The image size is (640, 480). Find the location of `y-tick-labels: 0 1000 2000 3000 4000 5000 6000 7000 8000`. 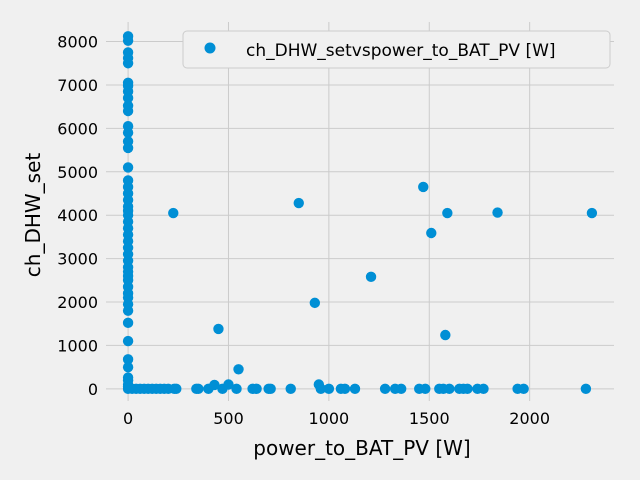

y-tick-labels: 0 1000 2000 3000 4000 5000 6000 7000 8000 is located at coordinates (77, 216).